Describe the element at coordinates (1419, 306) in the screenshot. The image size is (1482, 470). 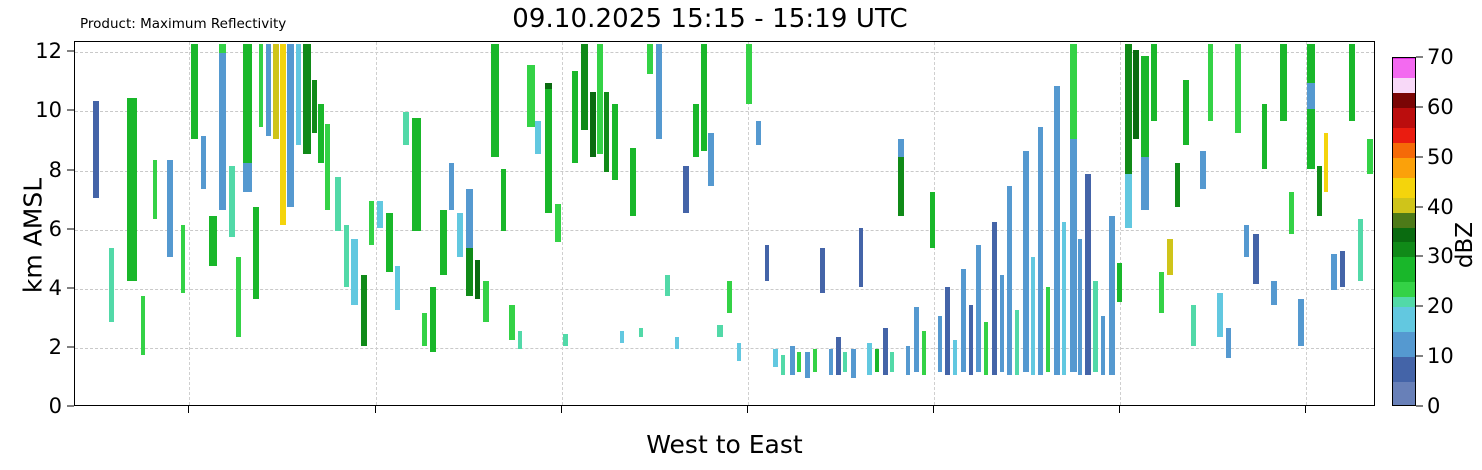
I see `colorbar-tick-mark` at that location.